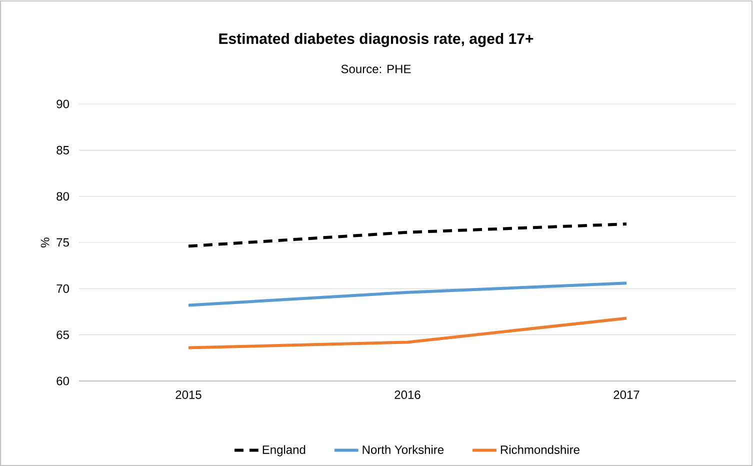 The image size is (753, 466). What do you see at coordinates (62, 242) in the screenshot?
I see `y-tick-label: 75` at bounding box center [62, 242].